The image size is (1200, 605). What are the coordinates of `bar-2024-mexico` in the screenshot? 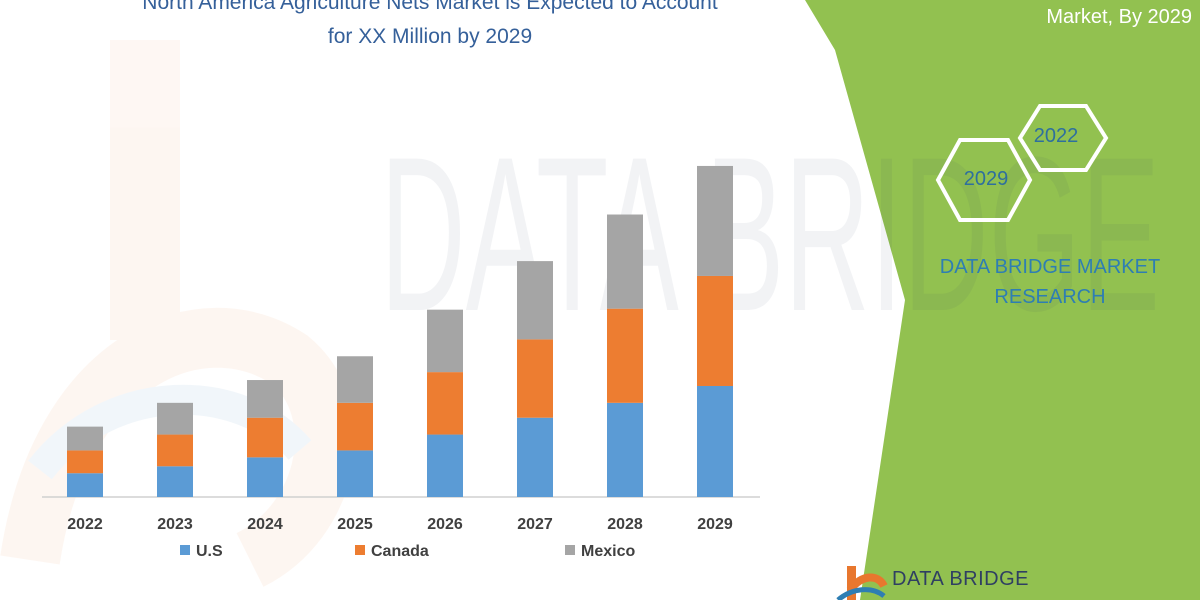 It's located at (265, 399).